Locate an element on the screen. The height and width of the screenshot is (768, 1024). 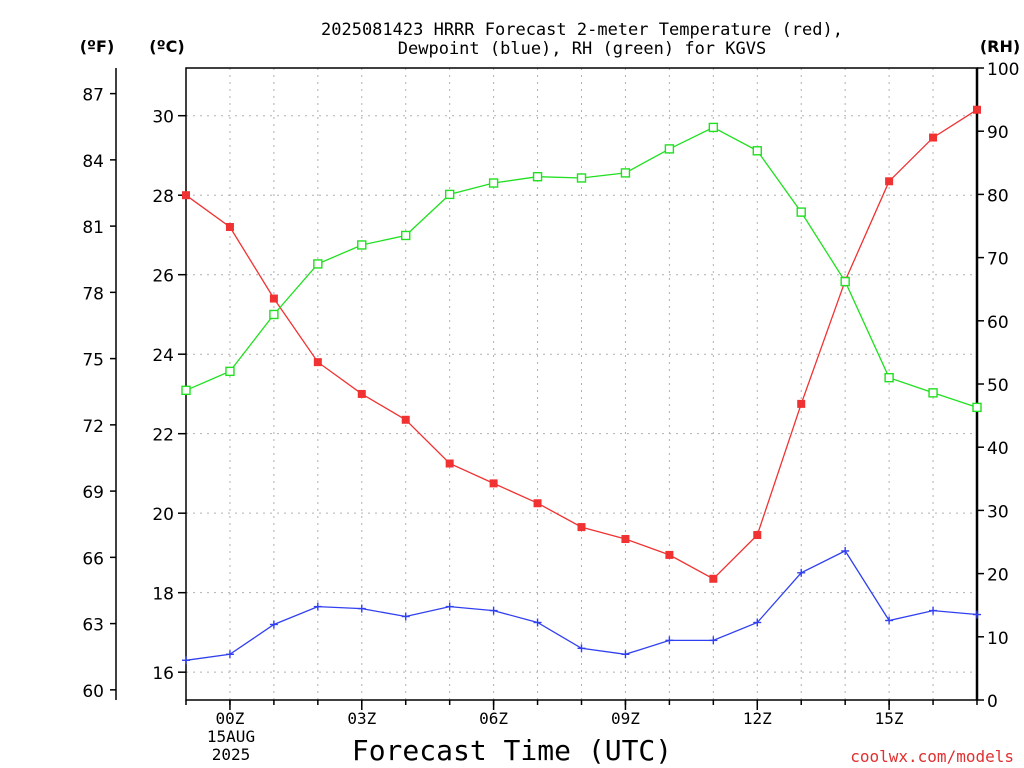
rh-unit-label: (RH) is located at coordinates (1000, 46).